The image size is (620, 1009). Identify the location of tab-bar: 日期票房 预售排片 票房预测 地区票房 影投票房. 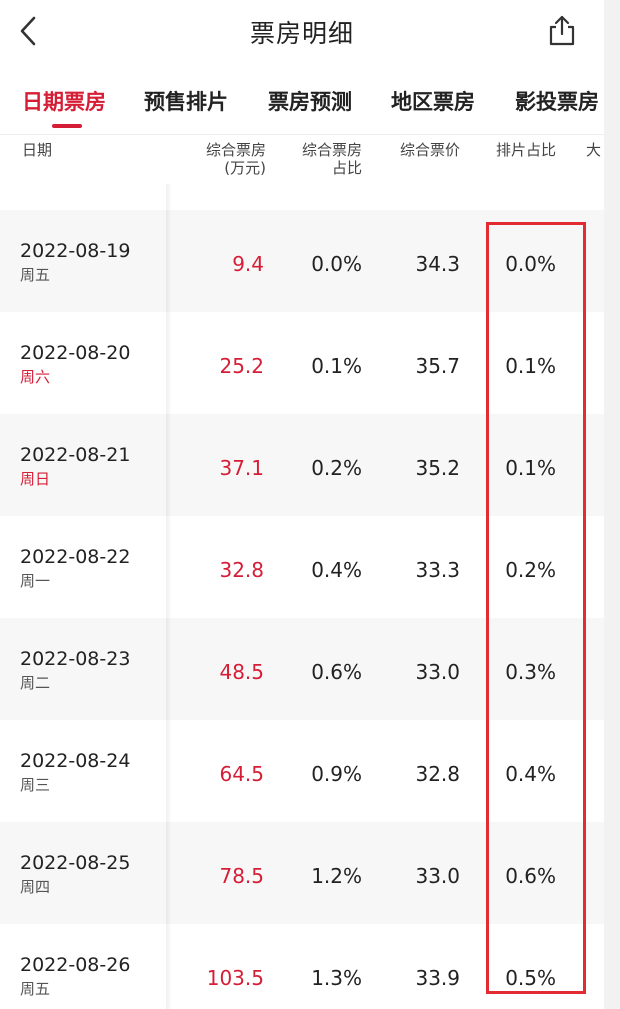
(302, 99).